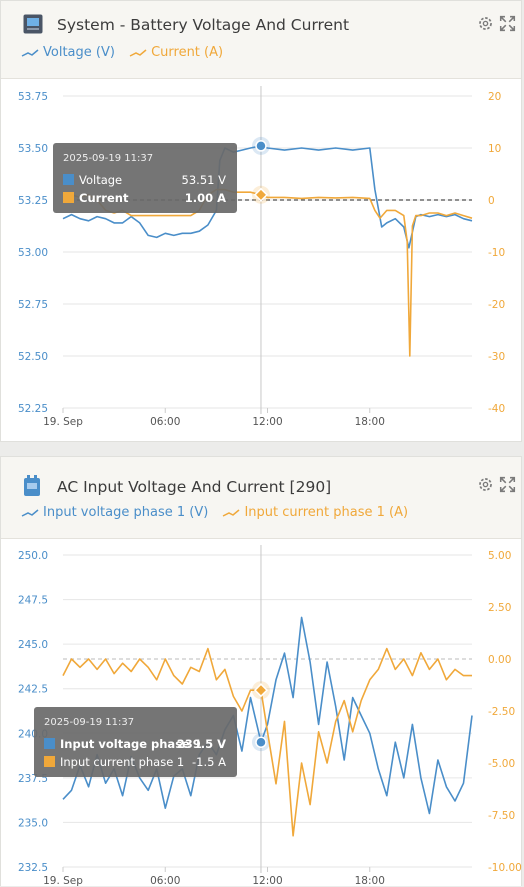  What do you see at coordinates (101, 180) in the screenshot?
I see `tooltip-label-voltage: Voltage` at bounding box center [101, 180].